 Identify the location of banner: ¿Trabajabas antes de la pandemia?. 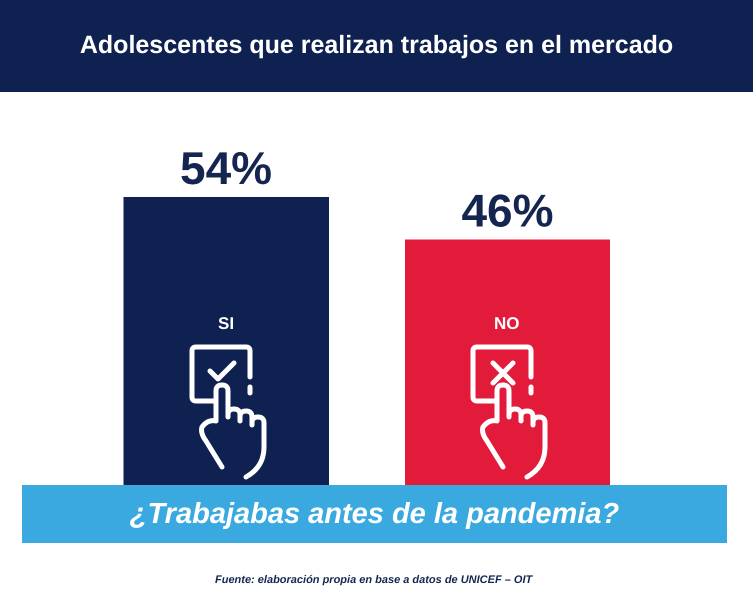
(374, 514).